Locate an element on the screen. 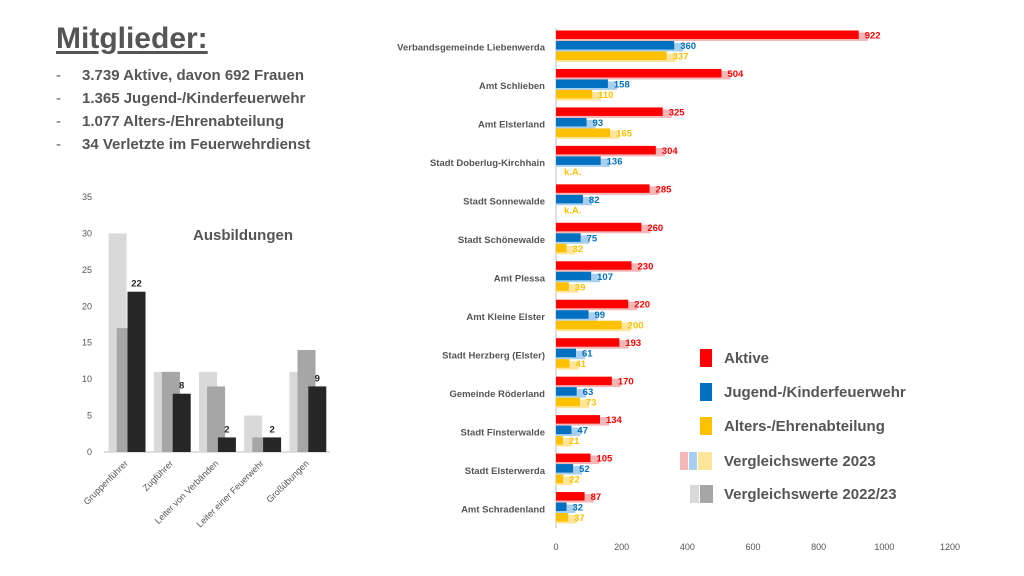  data-label: 260 is located at coordinates (655, 228).